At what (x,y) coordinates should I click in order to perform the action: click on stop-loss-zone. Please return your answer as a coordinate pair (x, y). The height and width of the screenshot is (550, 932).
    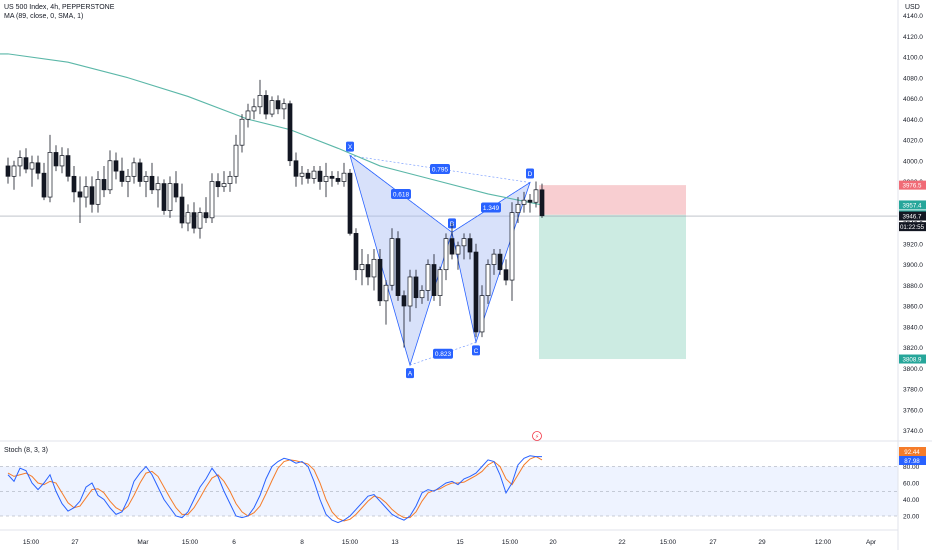
    Looking at the image, I should click on (612, 200).